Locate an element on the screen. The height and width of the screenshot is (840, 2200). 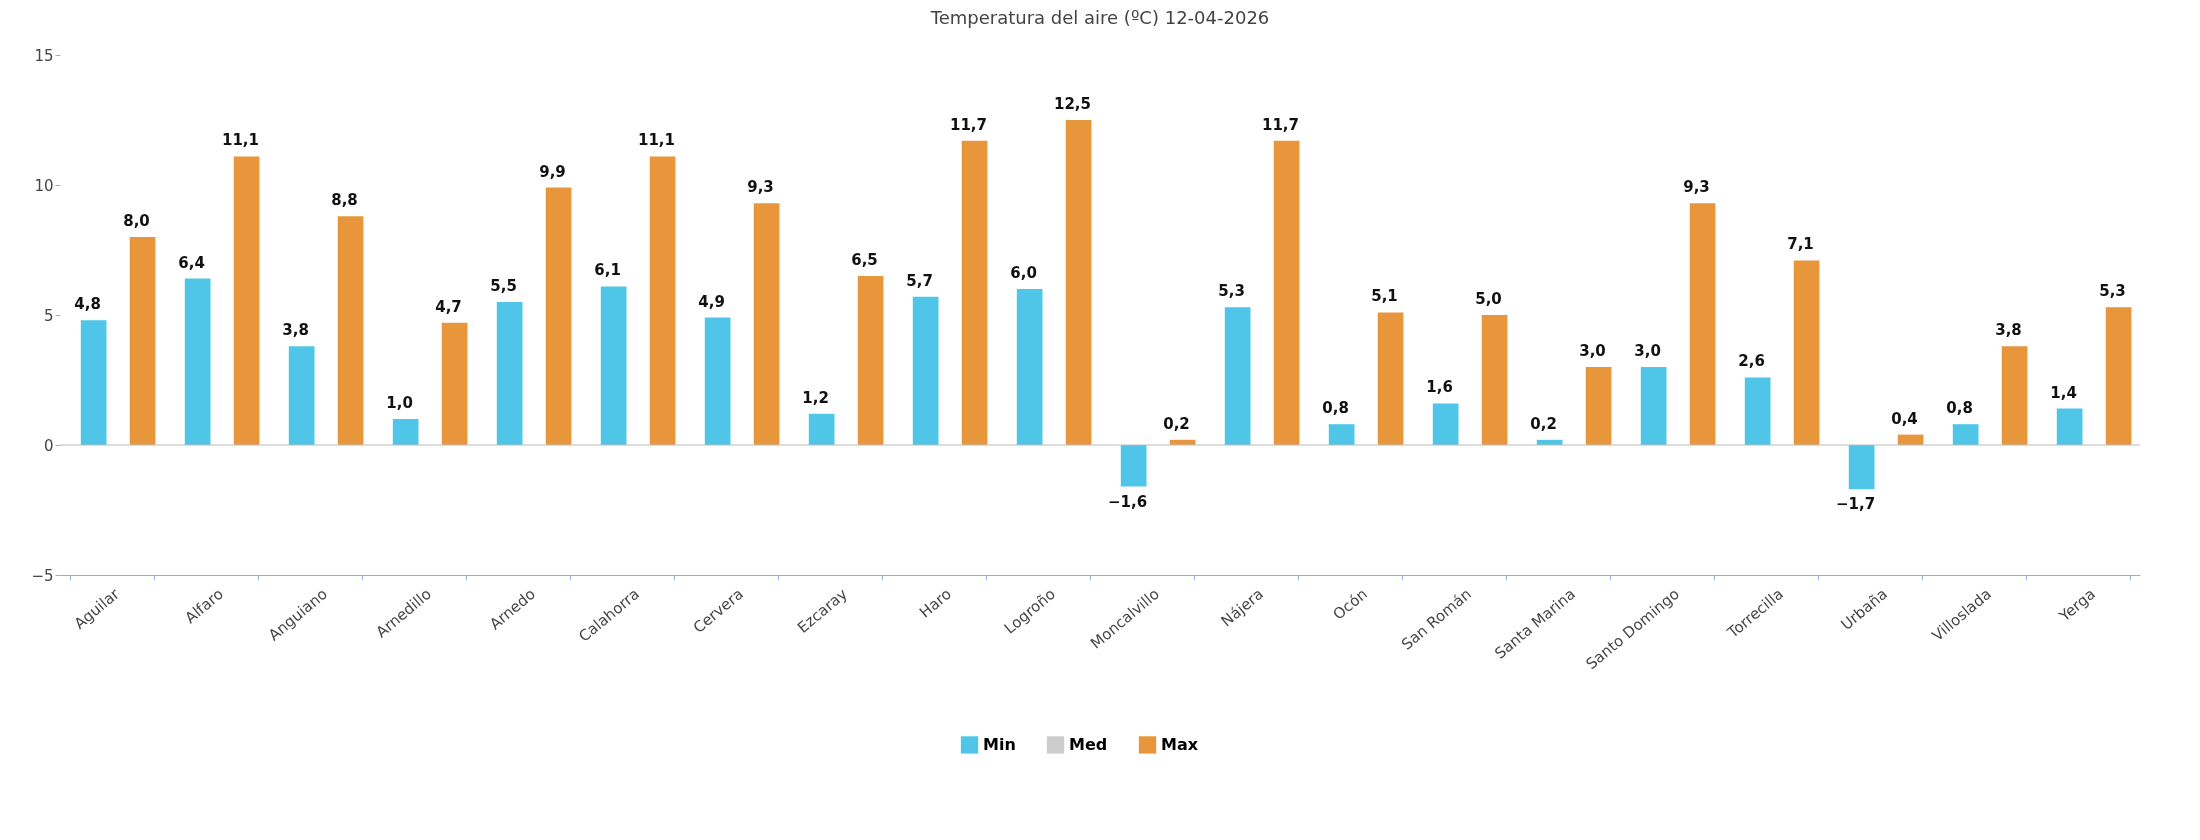
data-label: −1,7 is located at coordinates (1855, 504).